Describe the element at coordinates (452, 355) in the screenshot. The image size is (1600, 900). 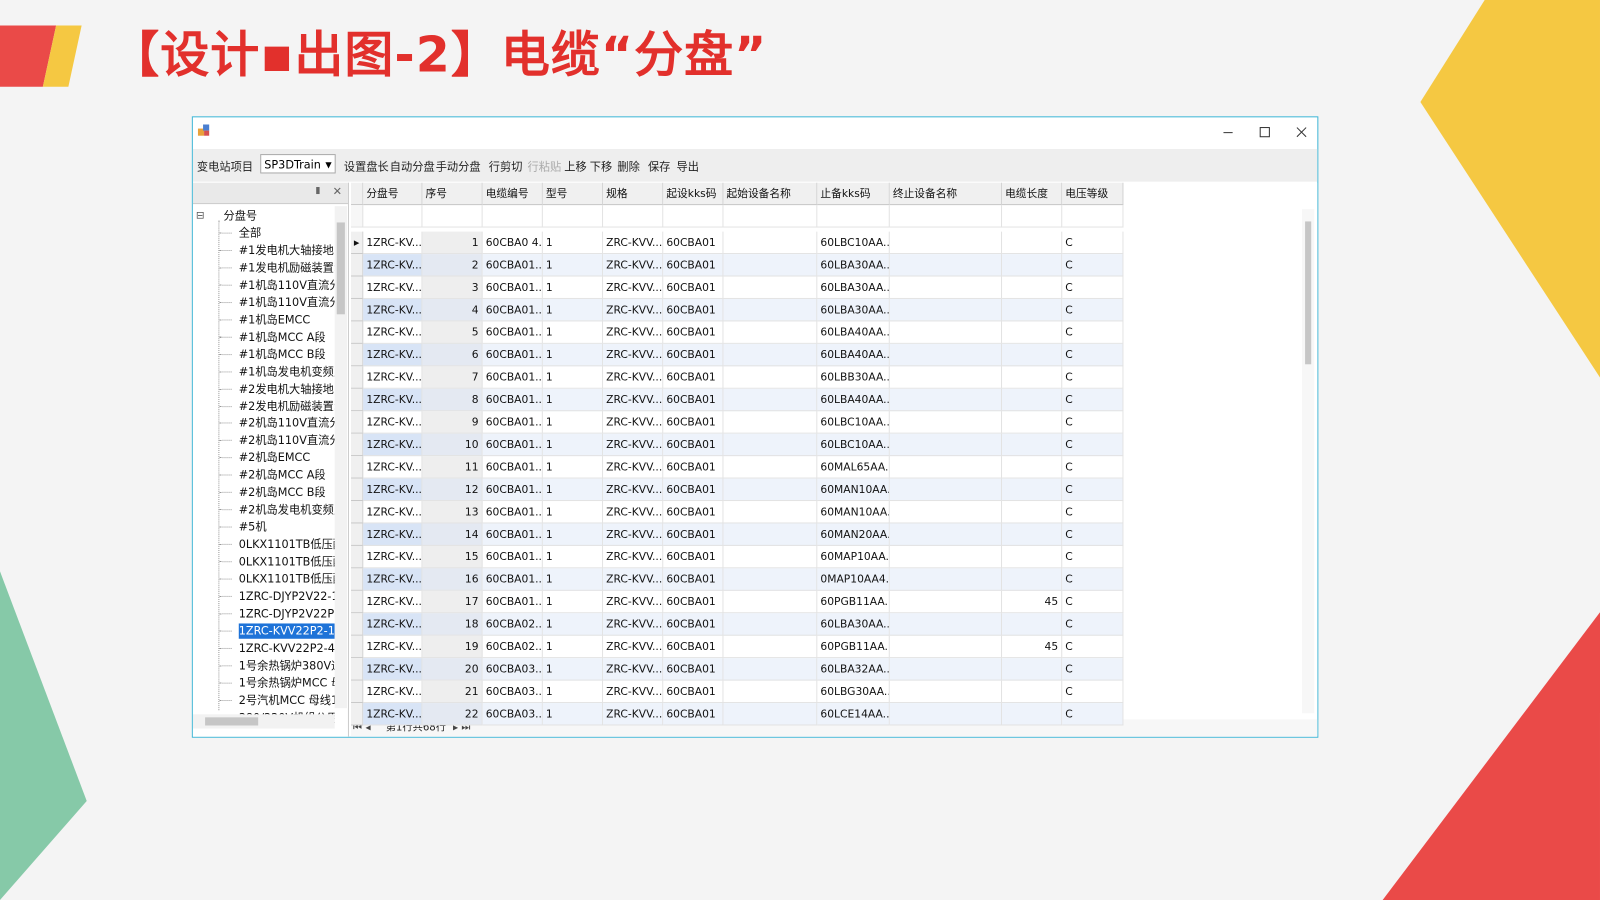
I see `grid-cell: 6` at that location.